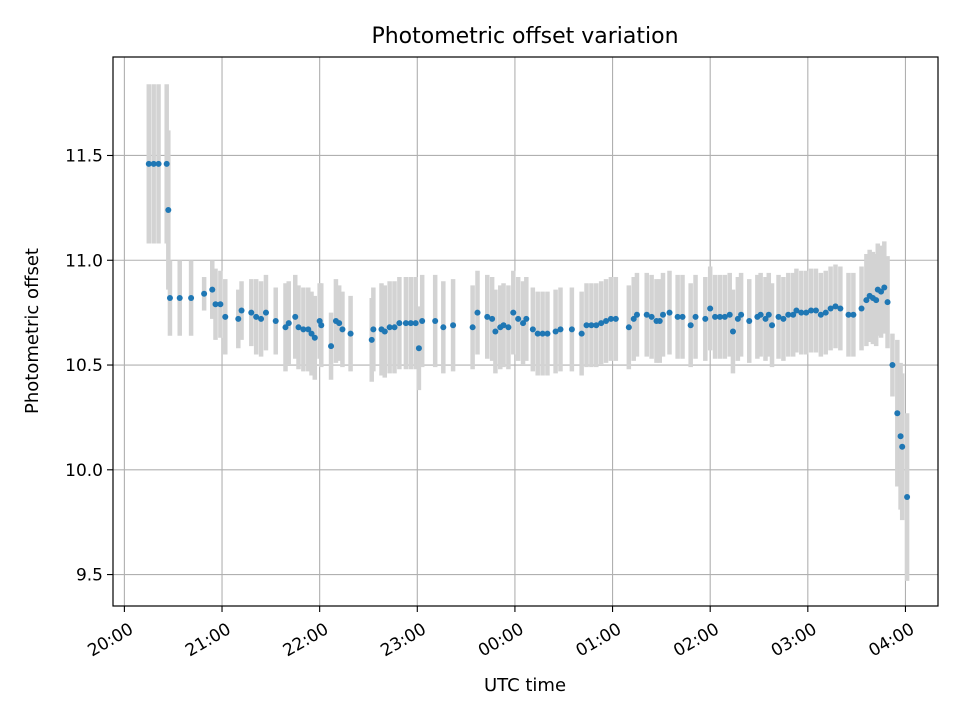  What do you see at coordinates (89, 576) in the screenshot?
I see `y-tick-label: 9.5` at bounding box center [89, 576].